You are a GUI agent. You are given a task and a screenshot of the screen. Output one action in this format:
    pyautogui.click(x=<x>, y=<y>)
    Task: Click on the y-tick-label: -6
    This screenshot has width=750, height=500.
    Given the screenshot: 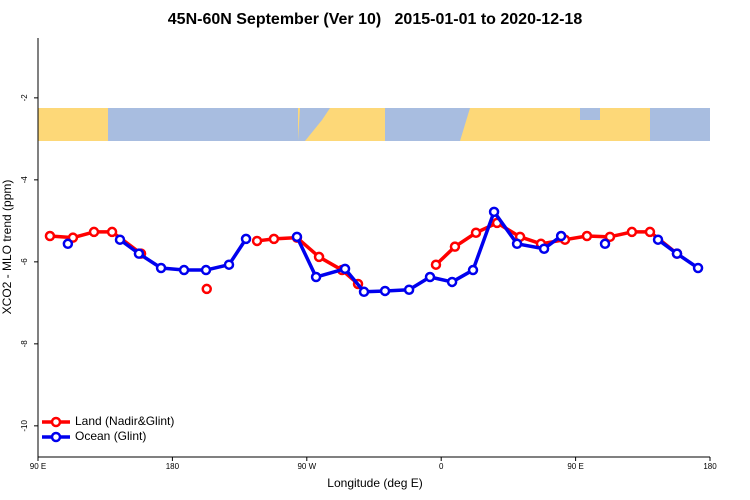 What is the action you would take?
    pyautogui.click(x=24, y=262)
    